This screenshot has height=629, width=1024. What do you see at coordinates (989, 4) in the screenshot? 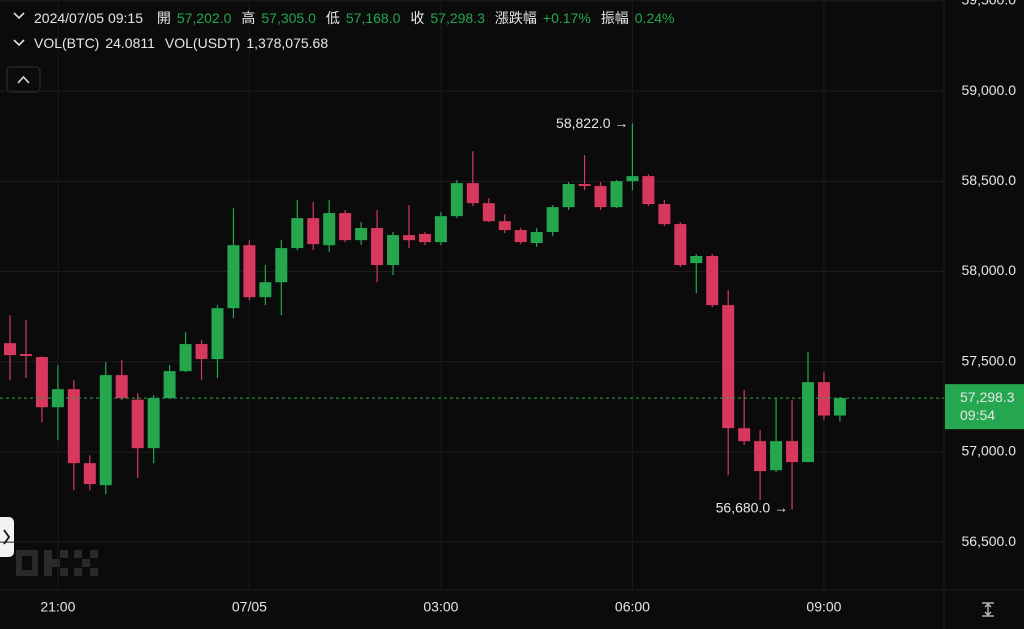
I see `y-tick-label: 59,500.0` at bounding box center [989, 4].